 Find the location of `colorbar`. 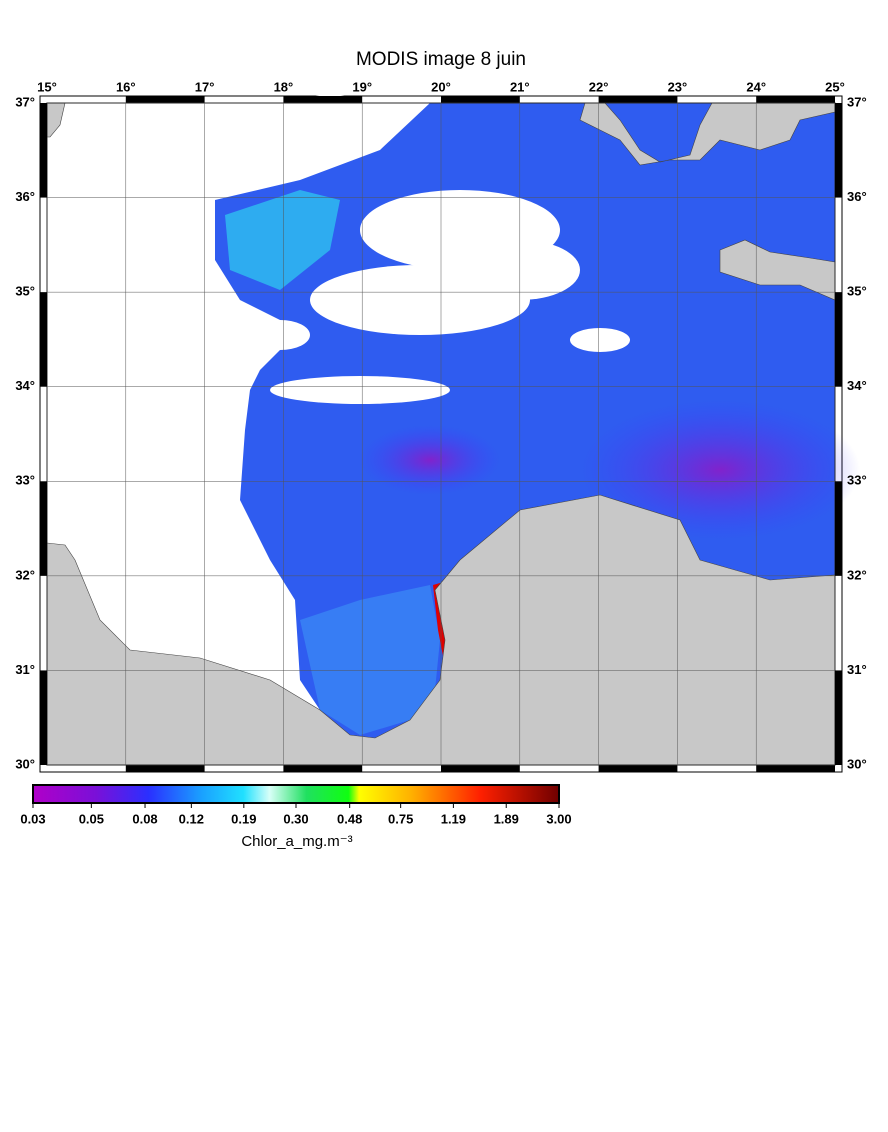

colorbar is located at coordinates (296, 794).